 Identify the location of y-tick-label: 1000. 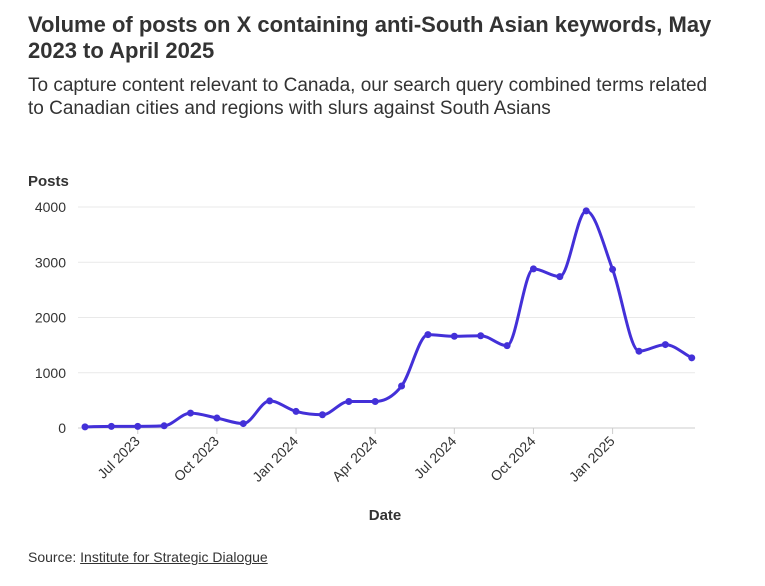
(50, 373).